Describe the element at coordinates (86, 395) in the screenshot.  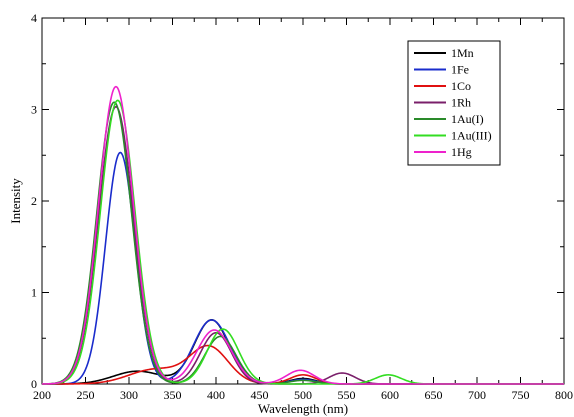
I see `x-tick-label: 250` at that location.